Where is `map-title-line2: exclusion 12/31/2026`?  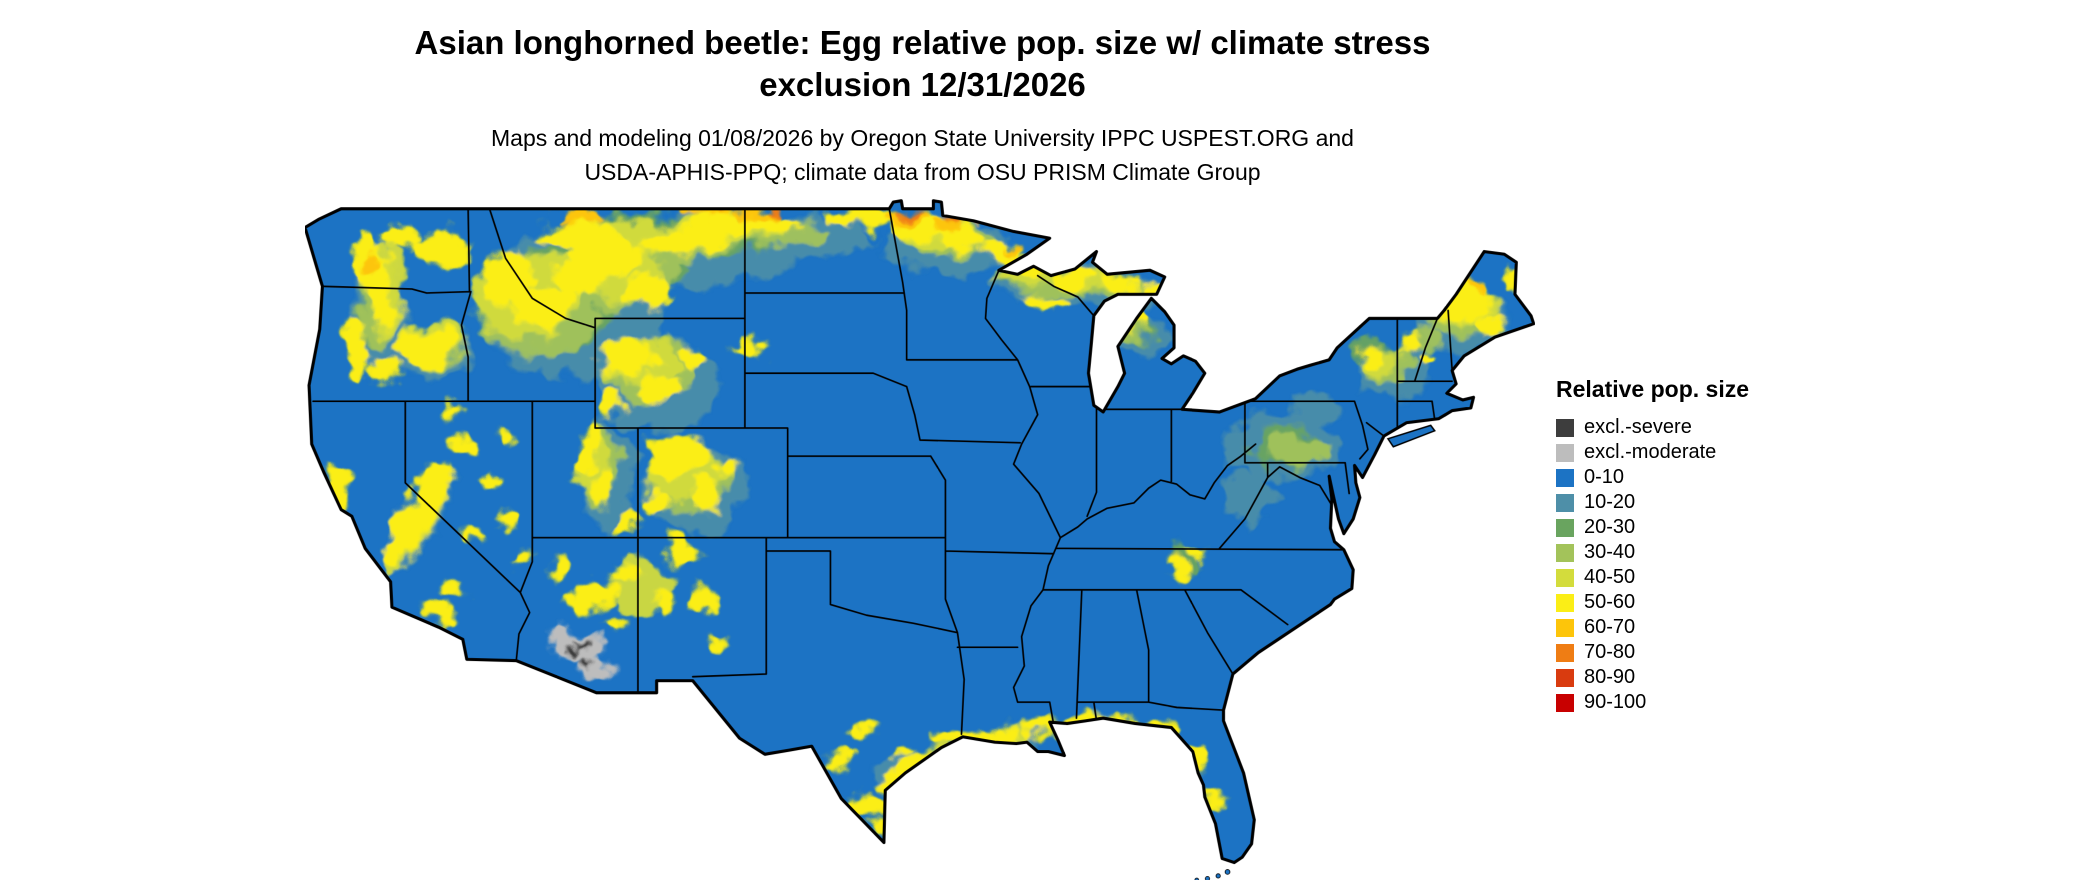 map-title-line2: exclusion 12/31/2026 is located at coordinates (922, 84).